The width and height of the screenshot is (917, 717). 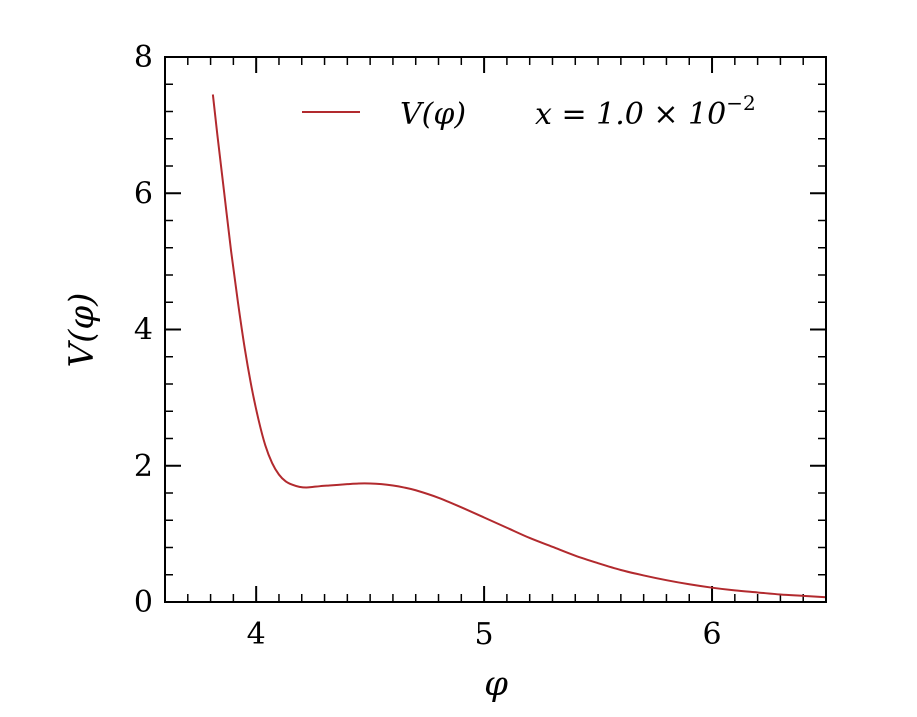 I want to click on parameter-annotation: x = 1.0 × 10−2, so click(x=645, y=111).